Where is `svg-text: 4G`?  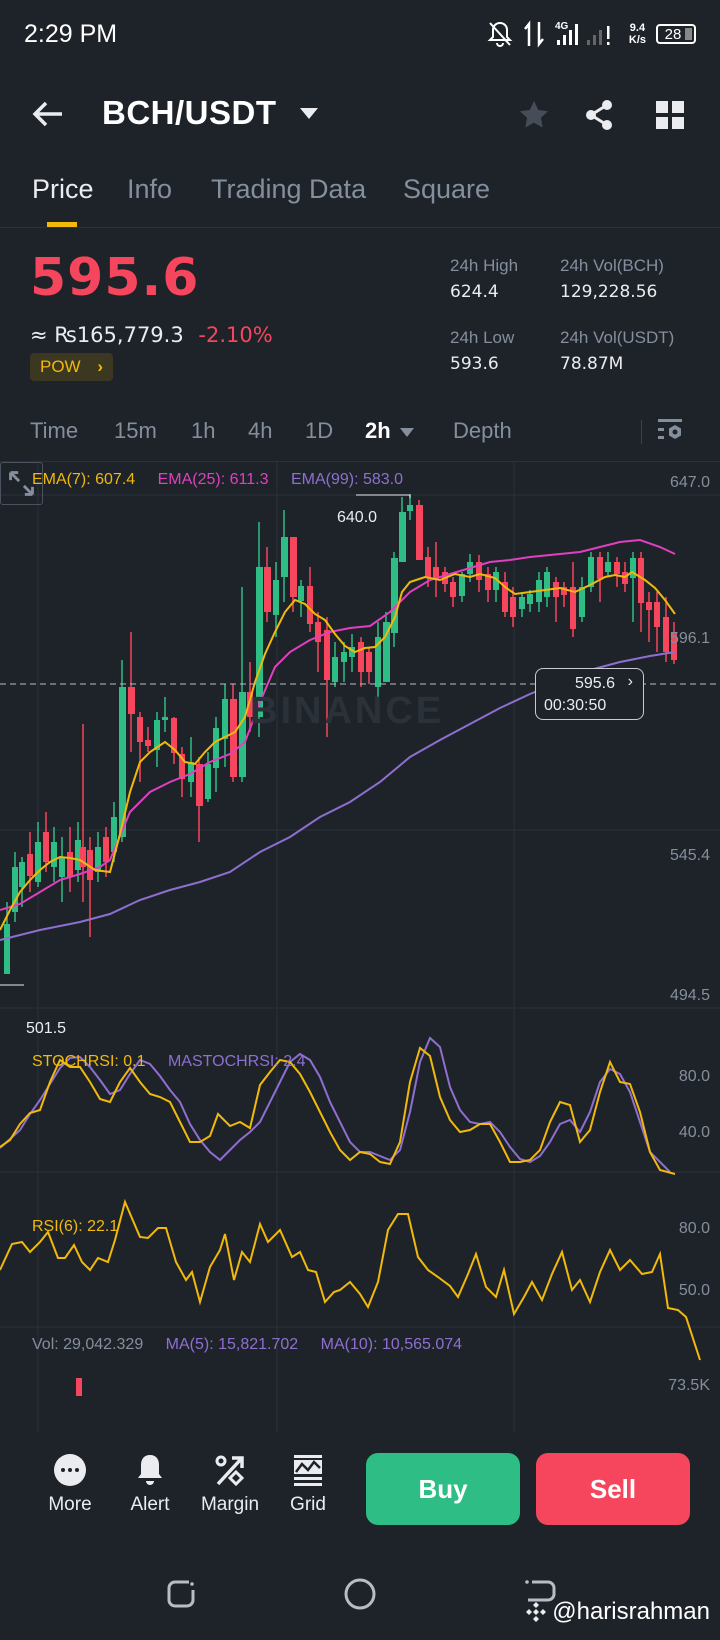 svg-text: 4G is located at coordinates (562, 26).